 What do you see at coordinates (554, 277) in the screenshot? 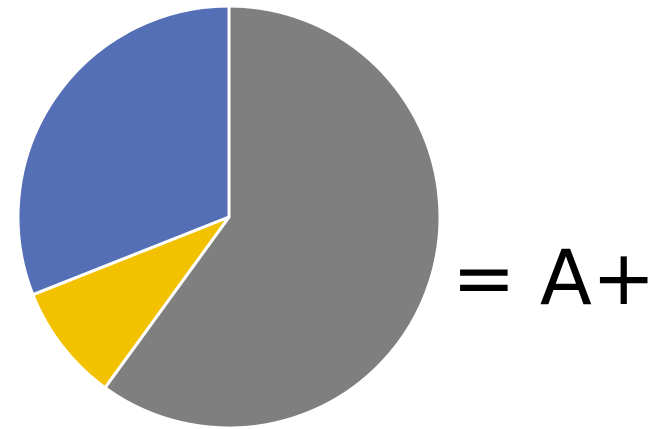
I see `equation-text: = A+` at bounding box center [554, 277].